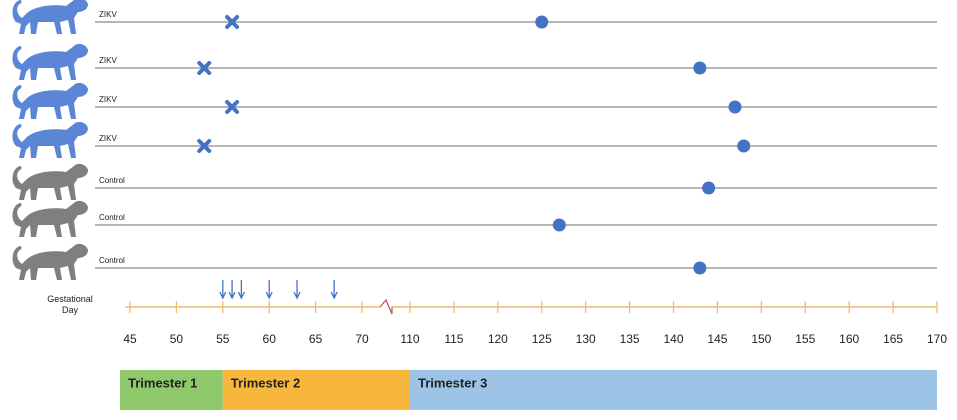 This screenshot has height=420, width=957. I want to click on x-tick-label: 135, so click(630, 339).